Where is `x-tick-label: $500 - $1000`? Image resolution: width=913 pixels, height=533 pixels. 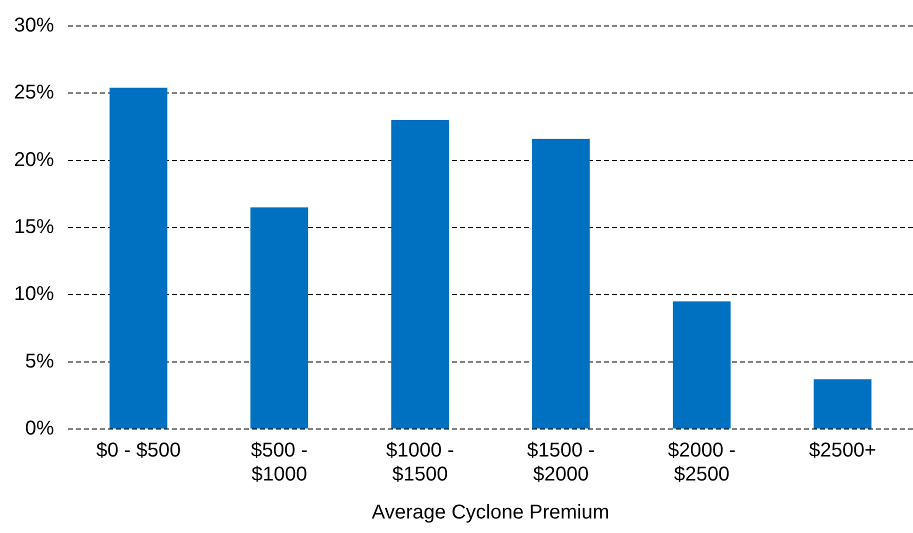 x-tick-label: $500 - $1000 is located at coordinates (279, 463).